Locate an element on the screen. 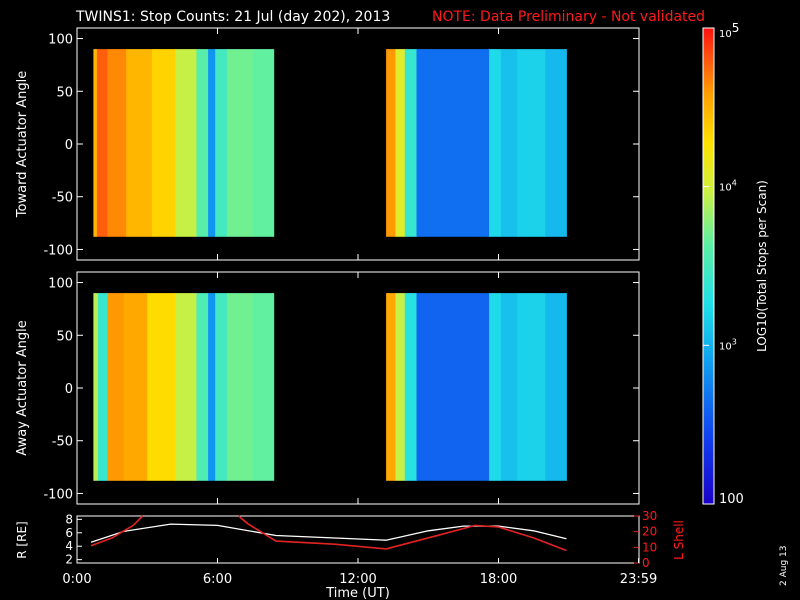 This screenshot has height=600, width=800. l-shell-axis-label: L Shell is located at coordinates (679, 540).